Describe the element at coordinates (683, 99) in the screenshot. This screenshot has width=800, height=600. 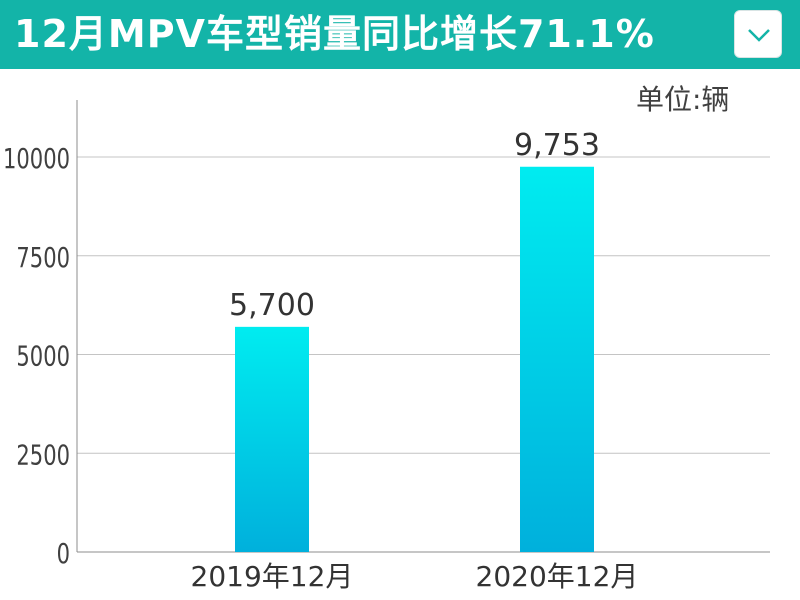
I see `unit-label: 单位:辆` at that location.